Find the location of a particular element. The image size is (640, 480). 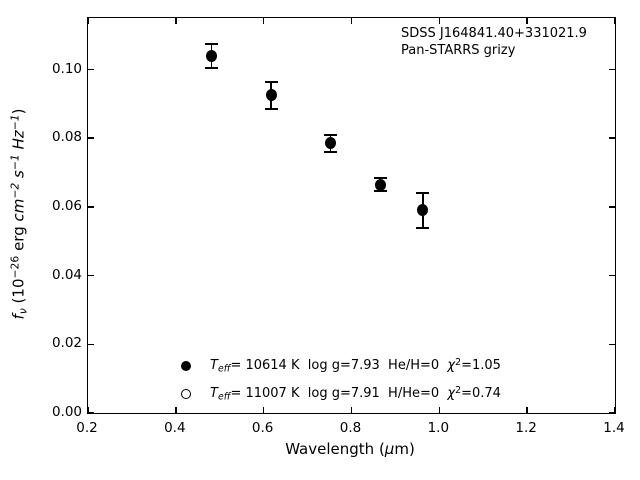

label-segment: −2 is located at coordinates (15, 190).